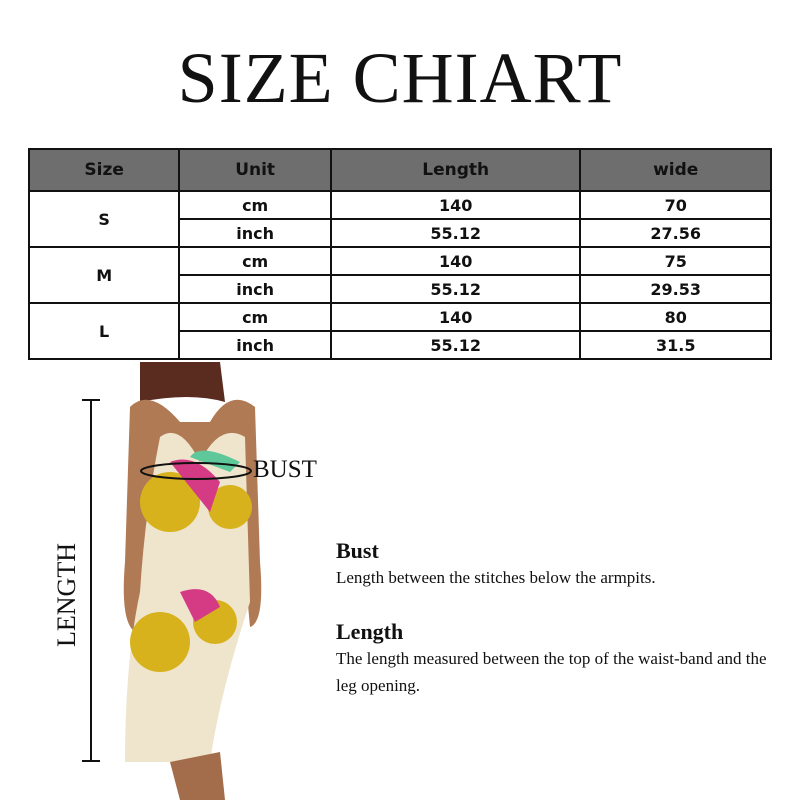  I want to click on wide-cell: 75, so click(675, 261).